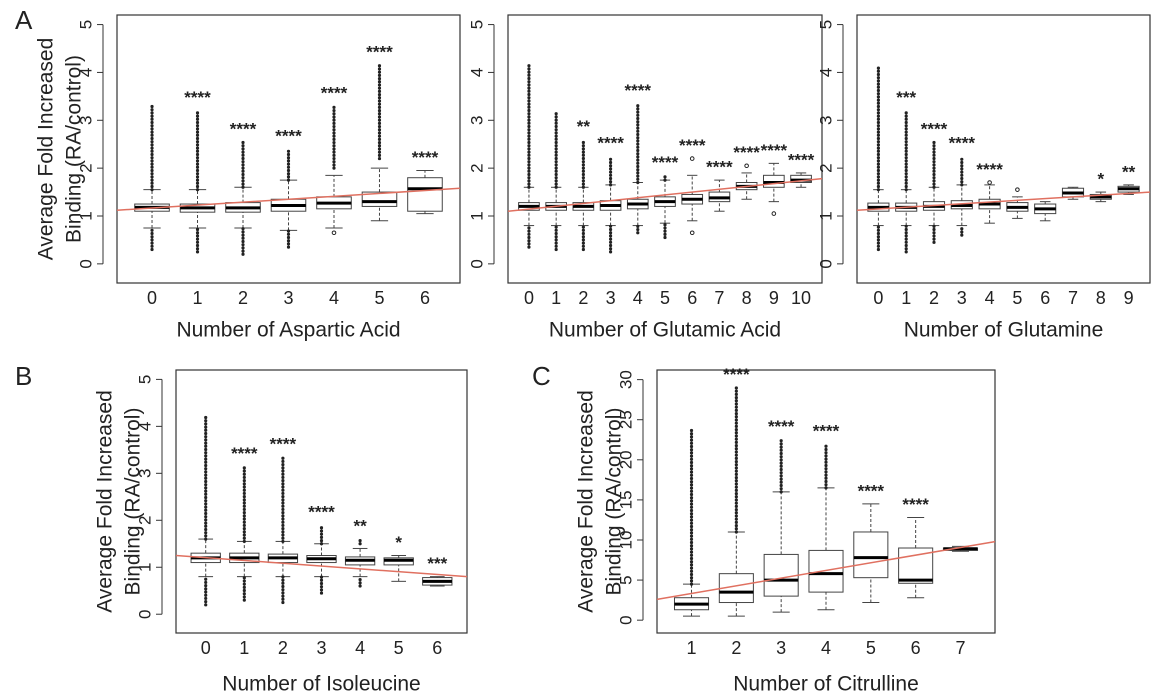 This screenshot has height=697, width=1158. Describe the element at coordinates (625, 459) in the screenshot. I see `y-tick-label: 20` at that location.